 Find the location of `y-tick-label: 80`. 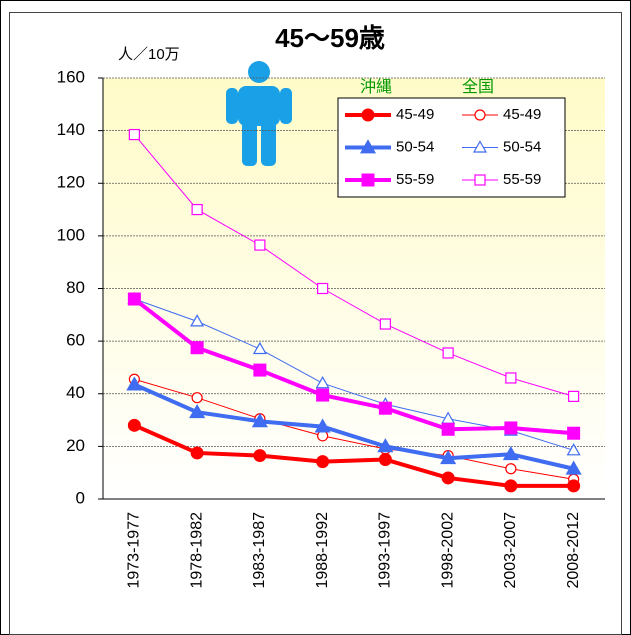

y-tick-label: 80 is located at coordinates (75, 287).